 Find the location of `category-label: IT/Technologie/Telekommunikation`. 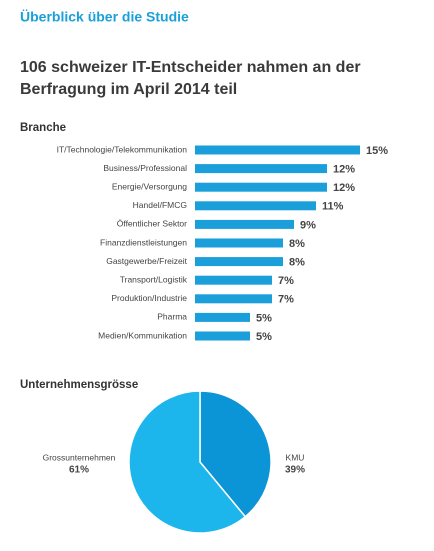

category-label: IT/Technologie/Telekommunikation is located at coordinates (122, 149).